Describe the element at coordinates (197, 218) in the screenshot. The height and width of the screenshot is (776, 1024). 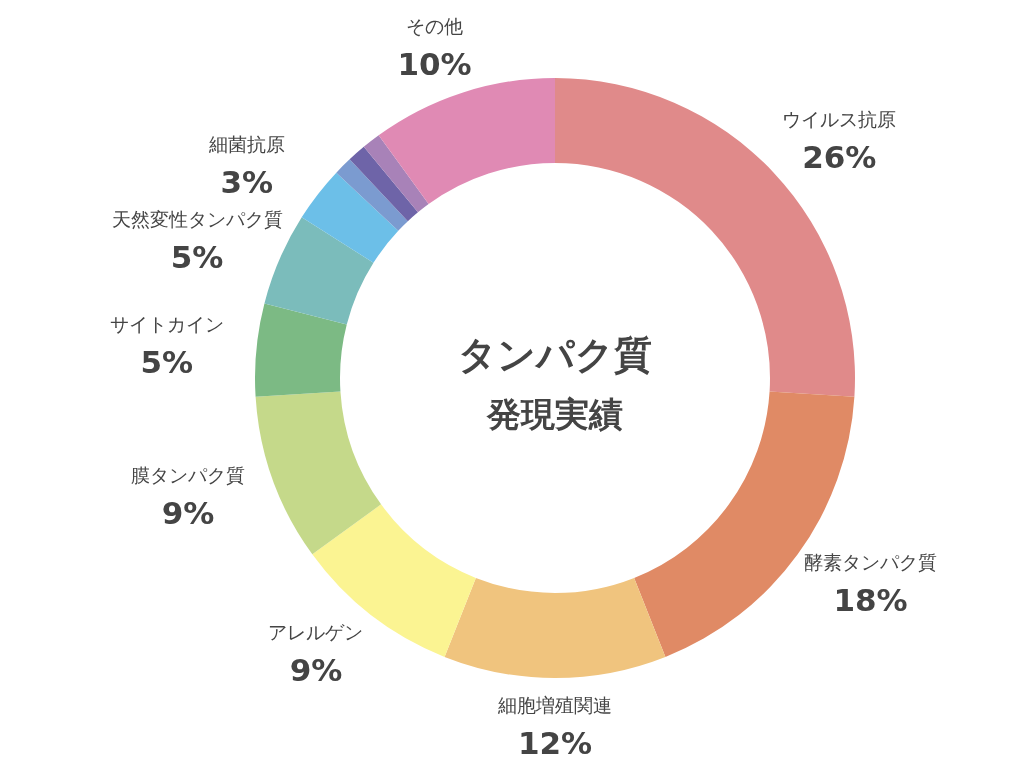
I see `slice-label: 天然変性タンパク質` at that location.